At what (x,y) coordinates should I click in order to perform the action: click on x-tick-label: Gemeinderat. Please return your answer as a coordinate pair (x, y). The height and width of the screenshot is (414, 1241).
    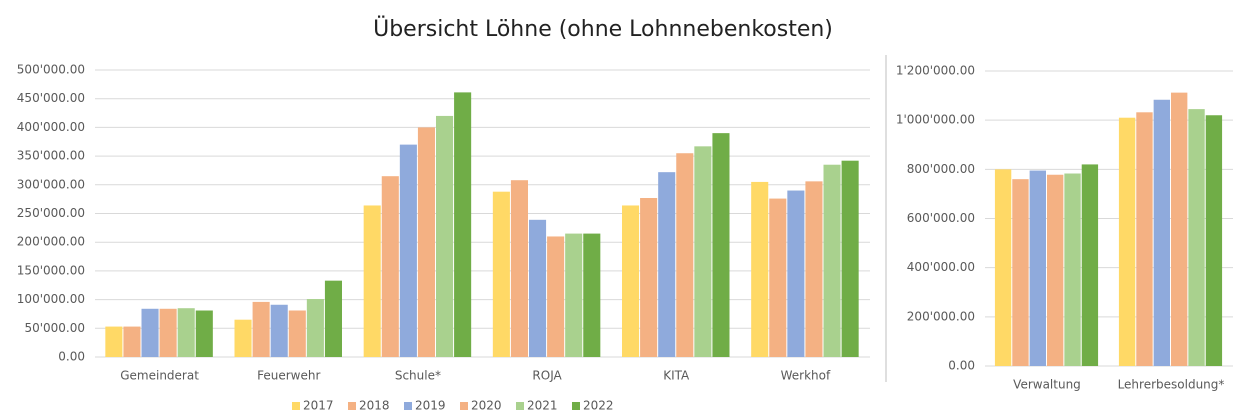
    Looking at the image, I should click on (159, 376).